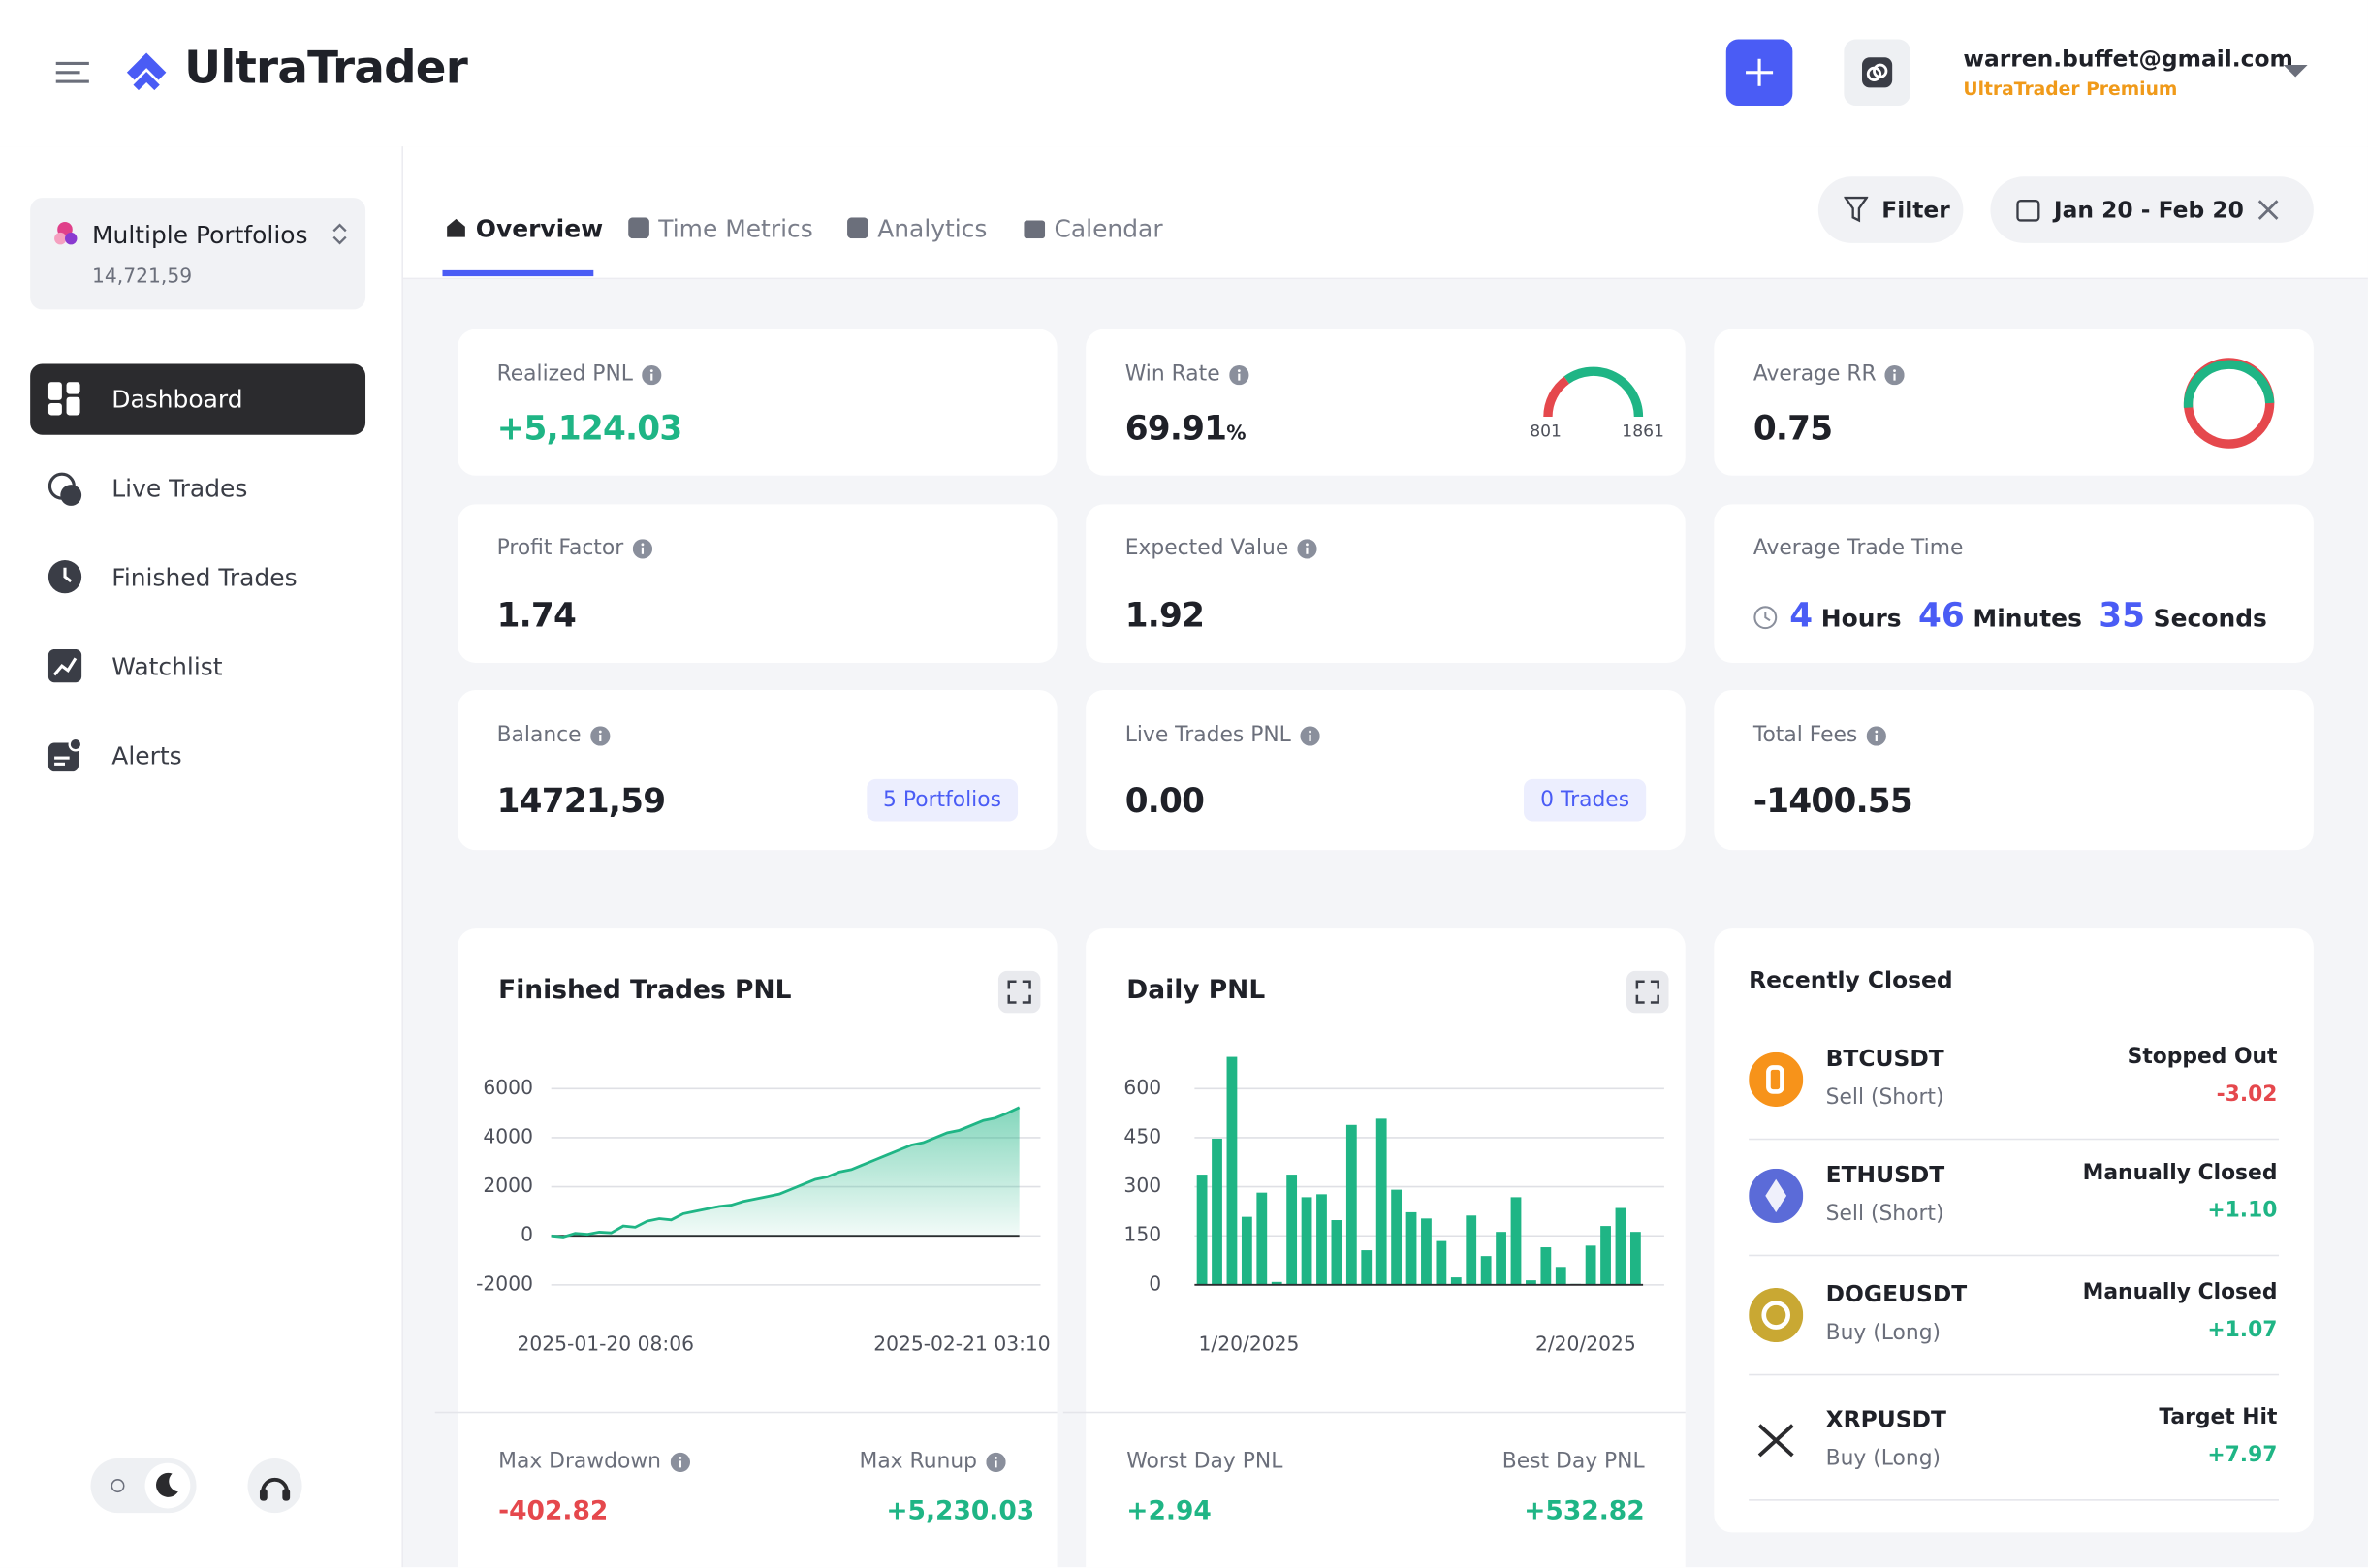 Image resolution: width=2368 pixels, height=1568 pixels. Describe the element at coordinates (508, 1136) in the screenshot. I see `y-tick-label: 4000` at that location.